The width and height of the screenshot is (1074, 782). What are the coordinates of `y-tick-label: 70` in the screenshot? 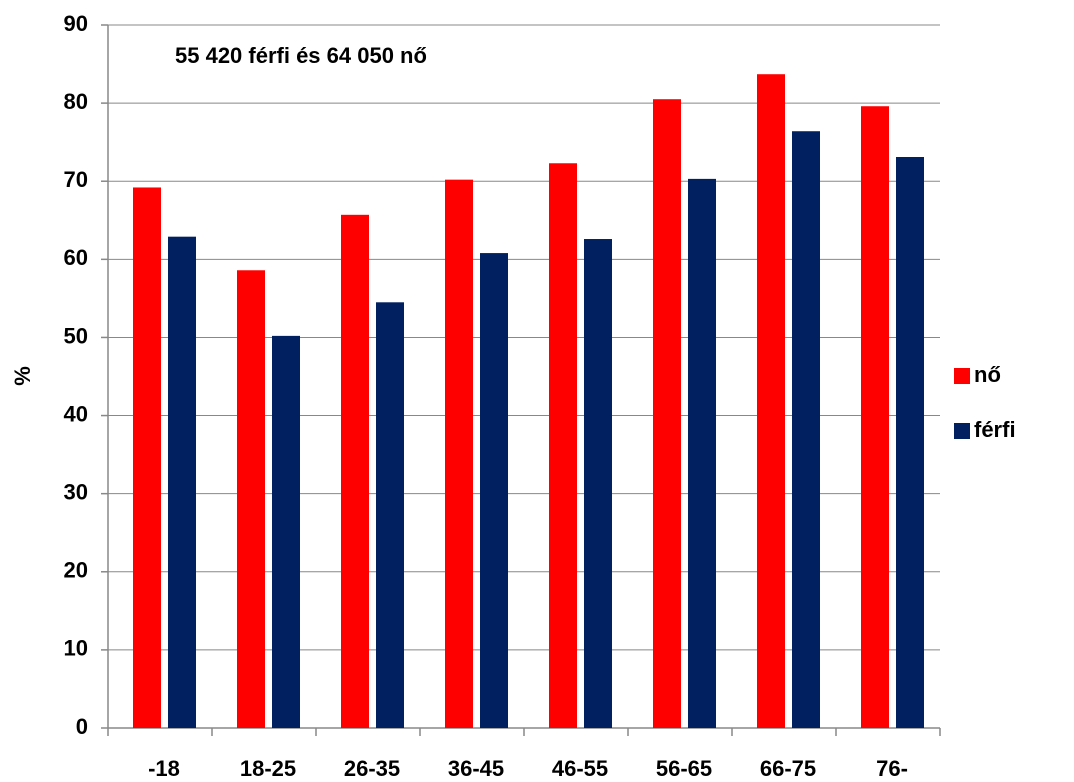 It's located at (76, 179).